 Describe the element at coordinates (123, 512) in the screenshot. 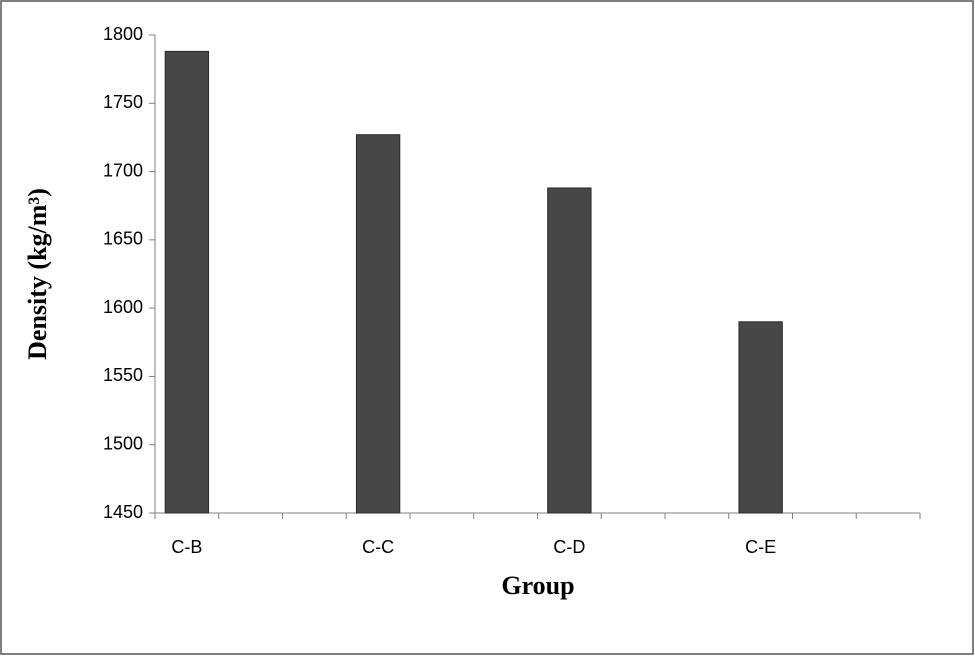

I see `y-tick-label: 1450` at that location.